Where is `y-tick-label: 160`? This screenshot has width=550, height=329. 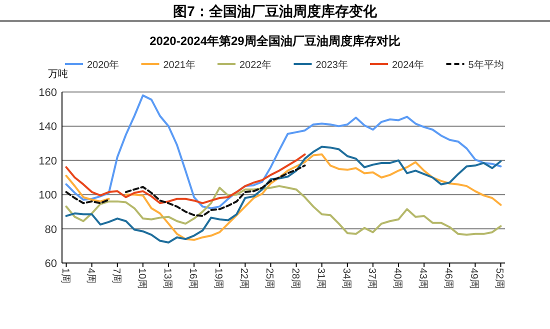
y-tick-label: 160 is located at coordinates (47, 93).